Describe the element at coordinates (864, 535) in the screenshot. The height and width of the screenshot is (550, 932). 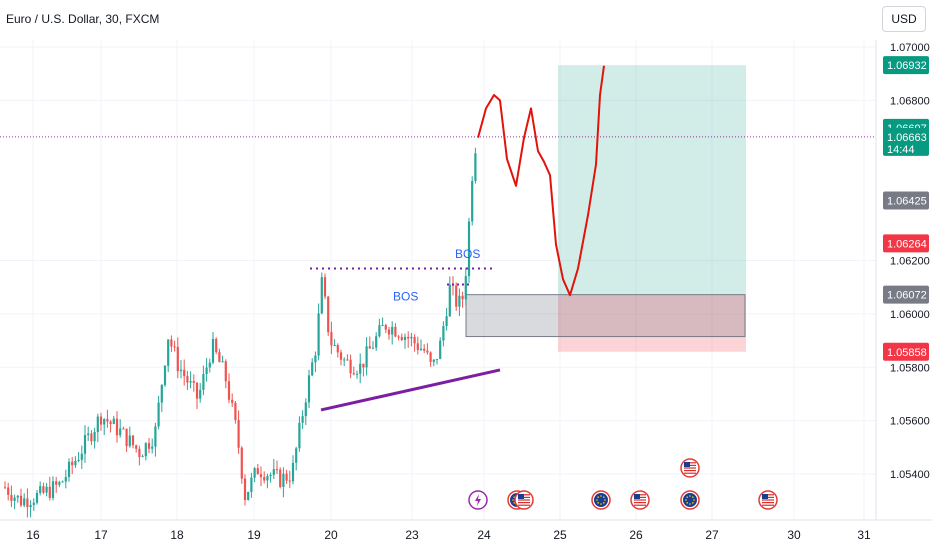
I see `x-tick-label: 31` at that location.